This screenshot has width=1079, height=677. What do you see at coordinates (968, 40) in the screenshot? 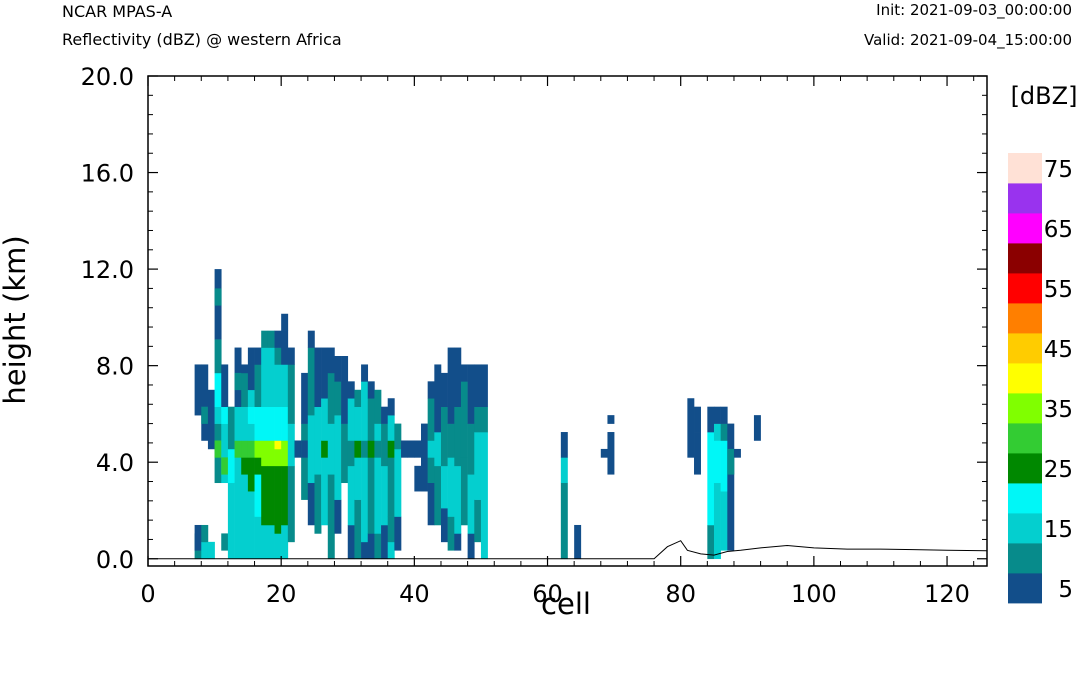
I see `header-valid-time: Valid: 2021-09-04_15:00:00` at bounding box center [968, 40].